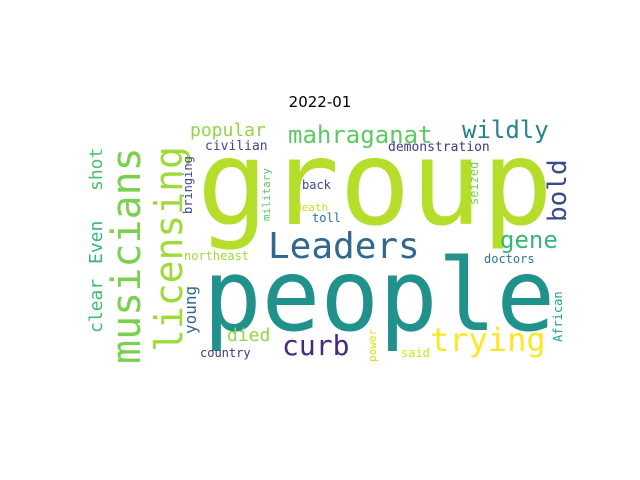 The width and height of the screenshot is (640, 480). Describe the element at coordinates (188, 185) in the screenshot. I see `word-19: bringing` at that location.